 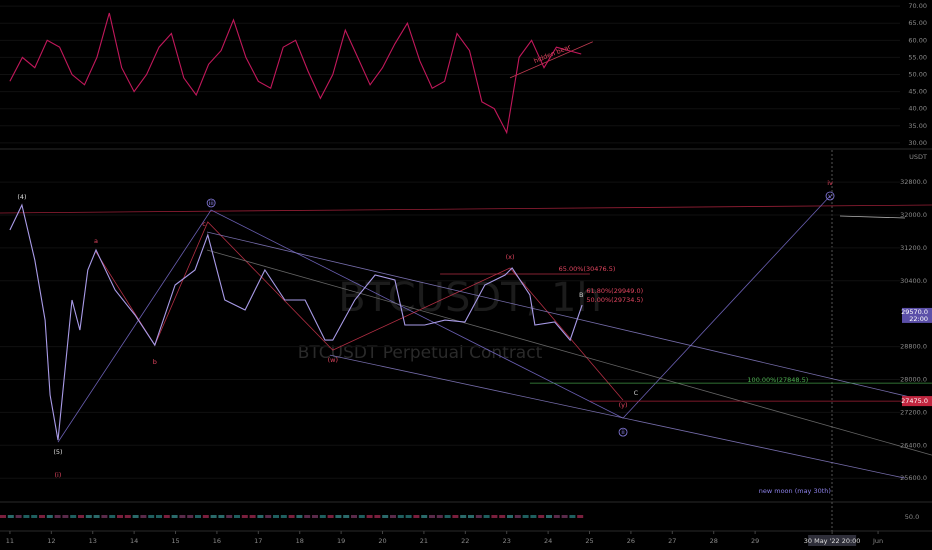 What do you see at coordinates (917, 40) in the screenshot?
I see `y-tick-label: 60.00` at bounding box center [917, 40].